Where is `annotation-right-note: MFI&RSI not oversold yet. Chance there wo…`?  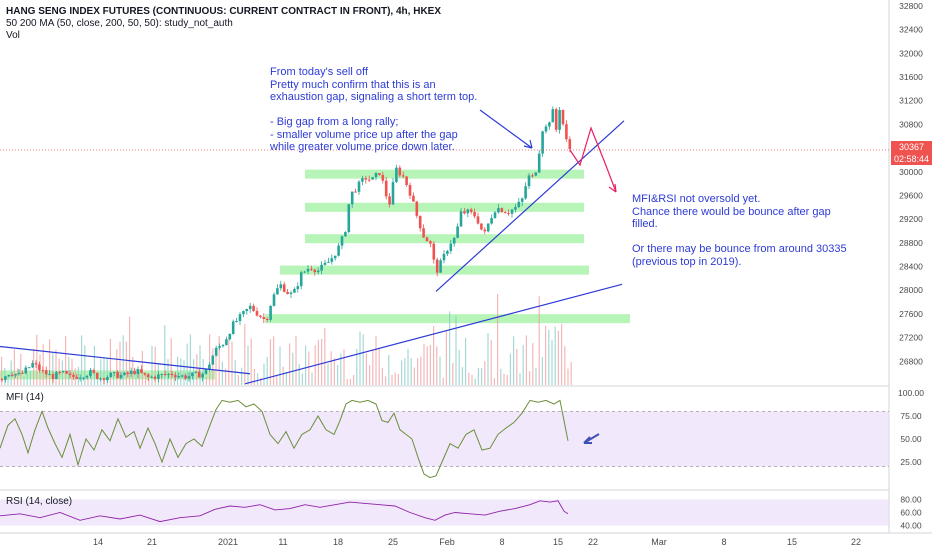 annotation-right-note: MFI&RSI not oversold yet. Chance there wo… is located at coordinates (739, 230).